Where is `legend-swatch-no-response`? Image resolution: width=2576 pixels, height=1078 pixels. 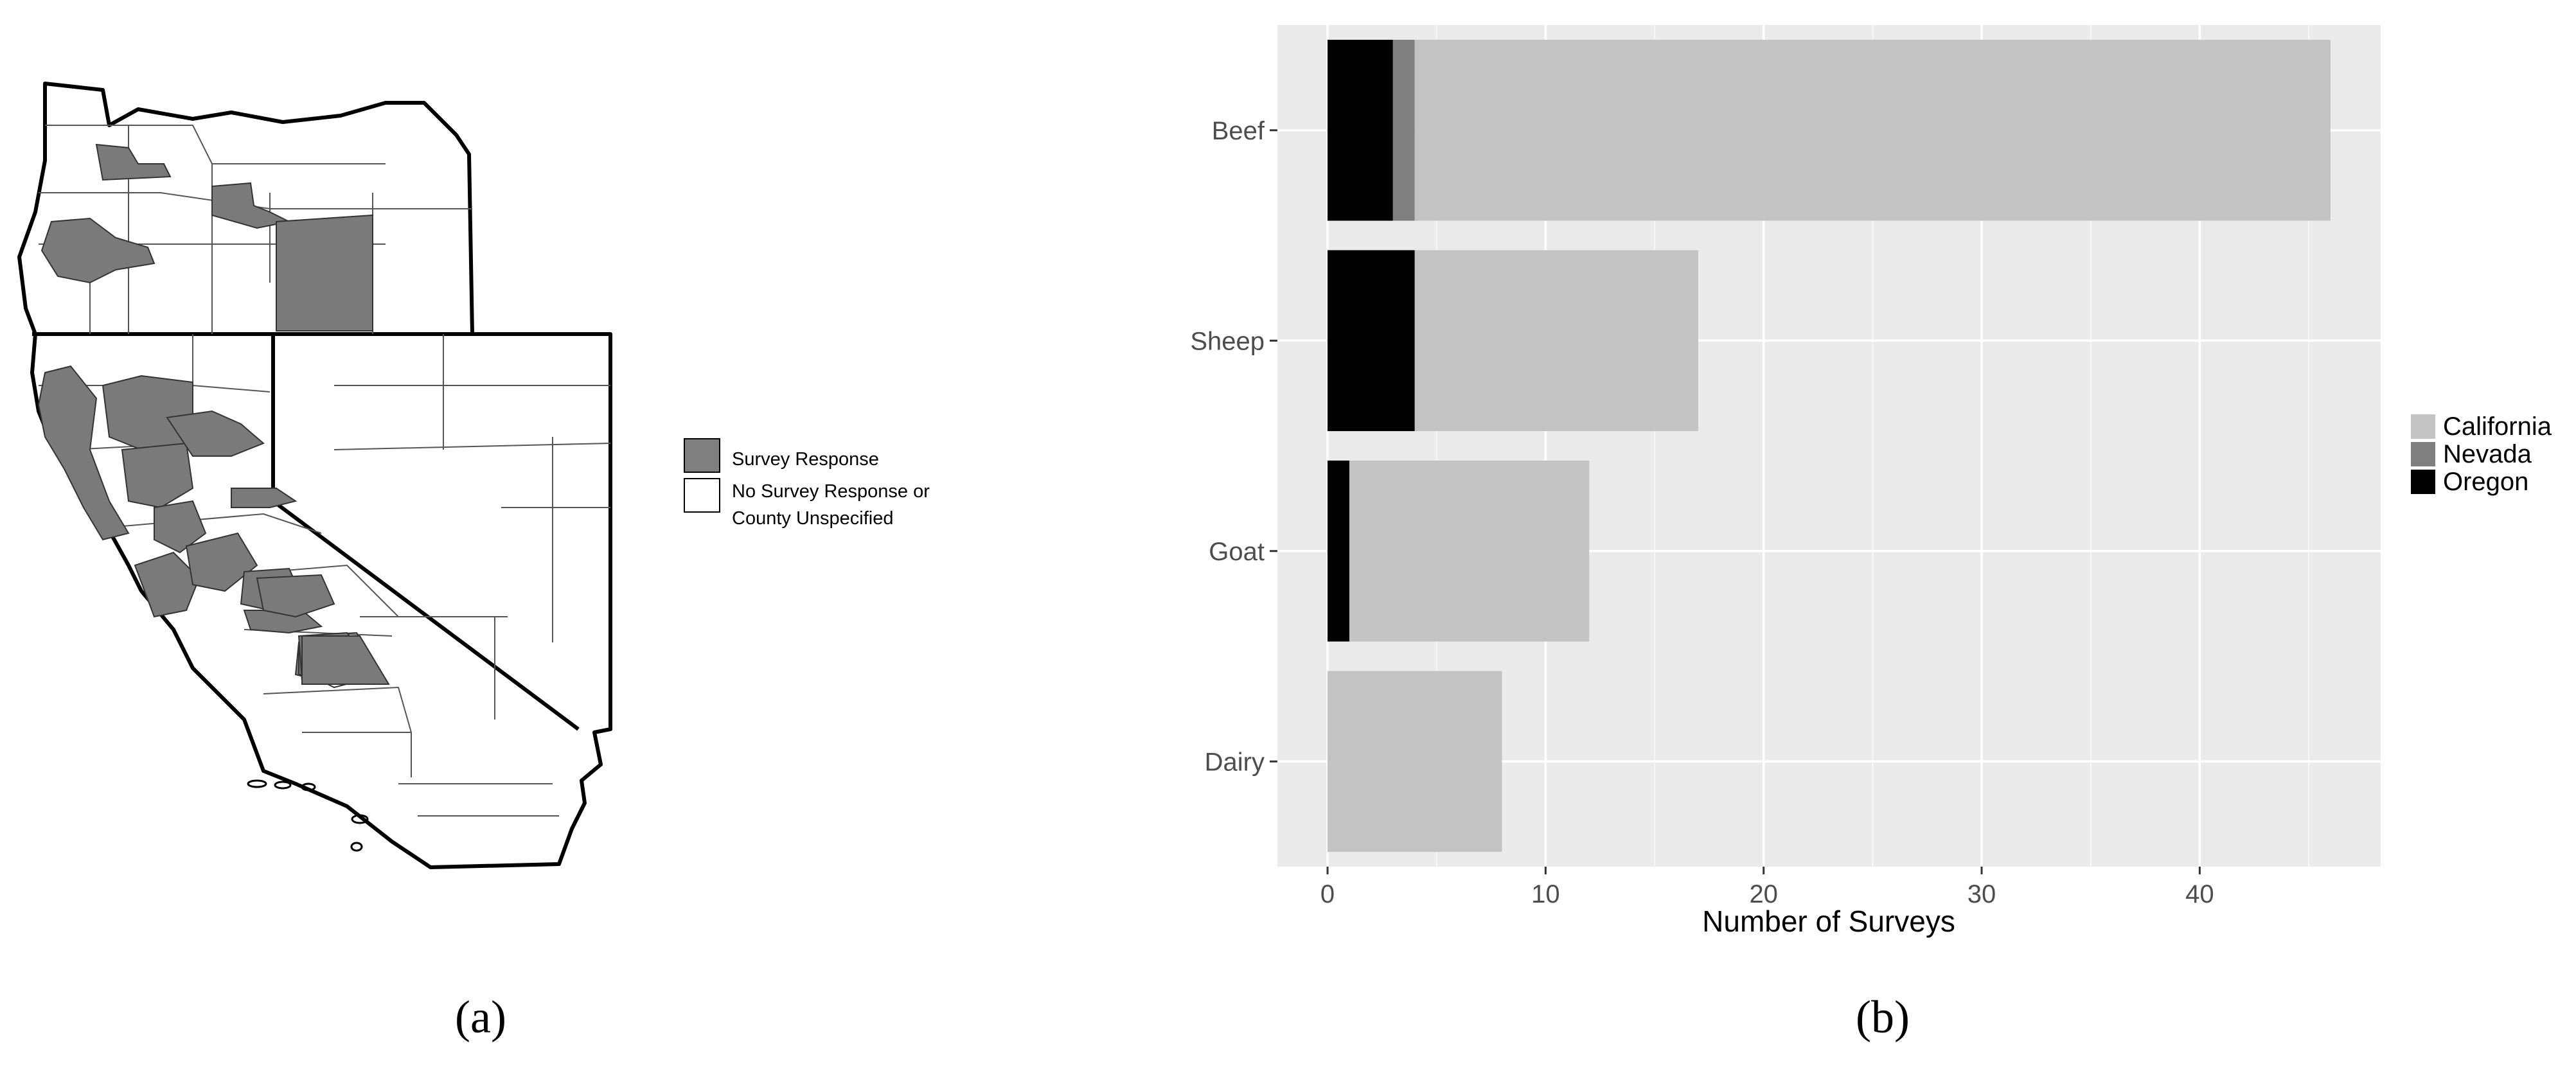 legend-swatch-no-response is located at coordinates (702, 495).